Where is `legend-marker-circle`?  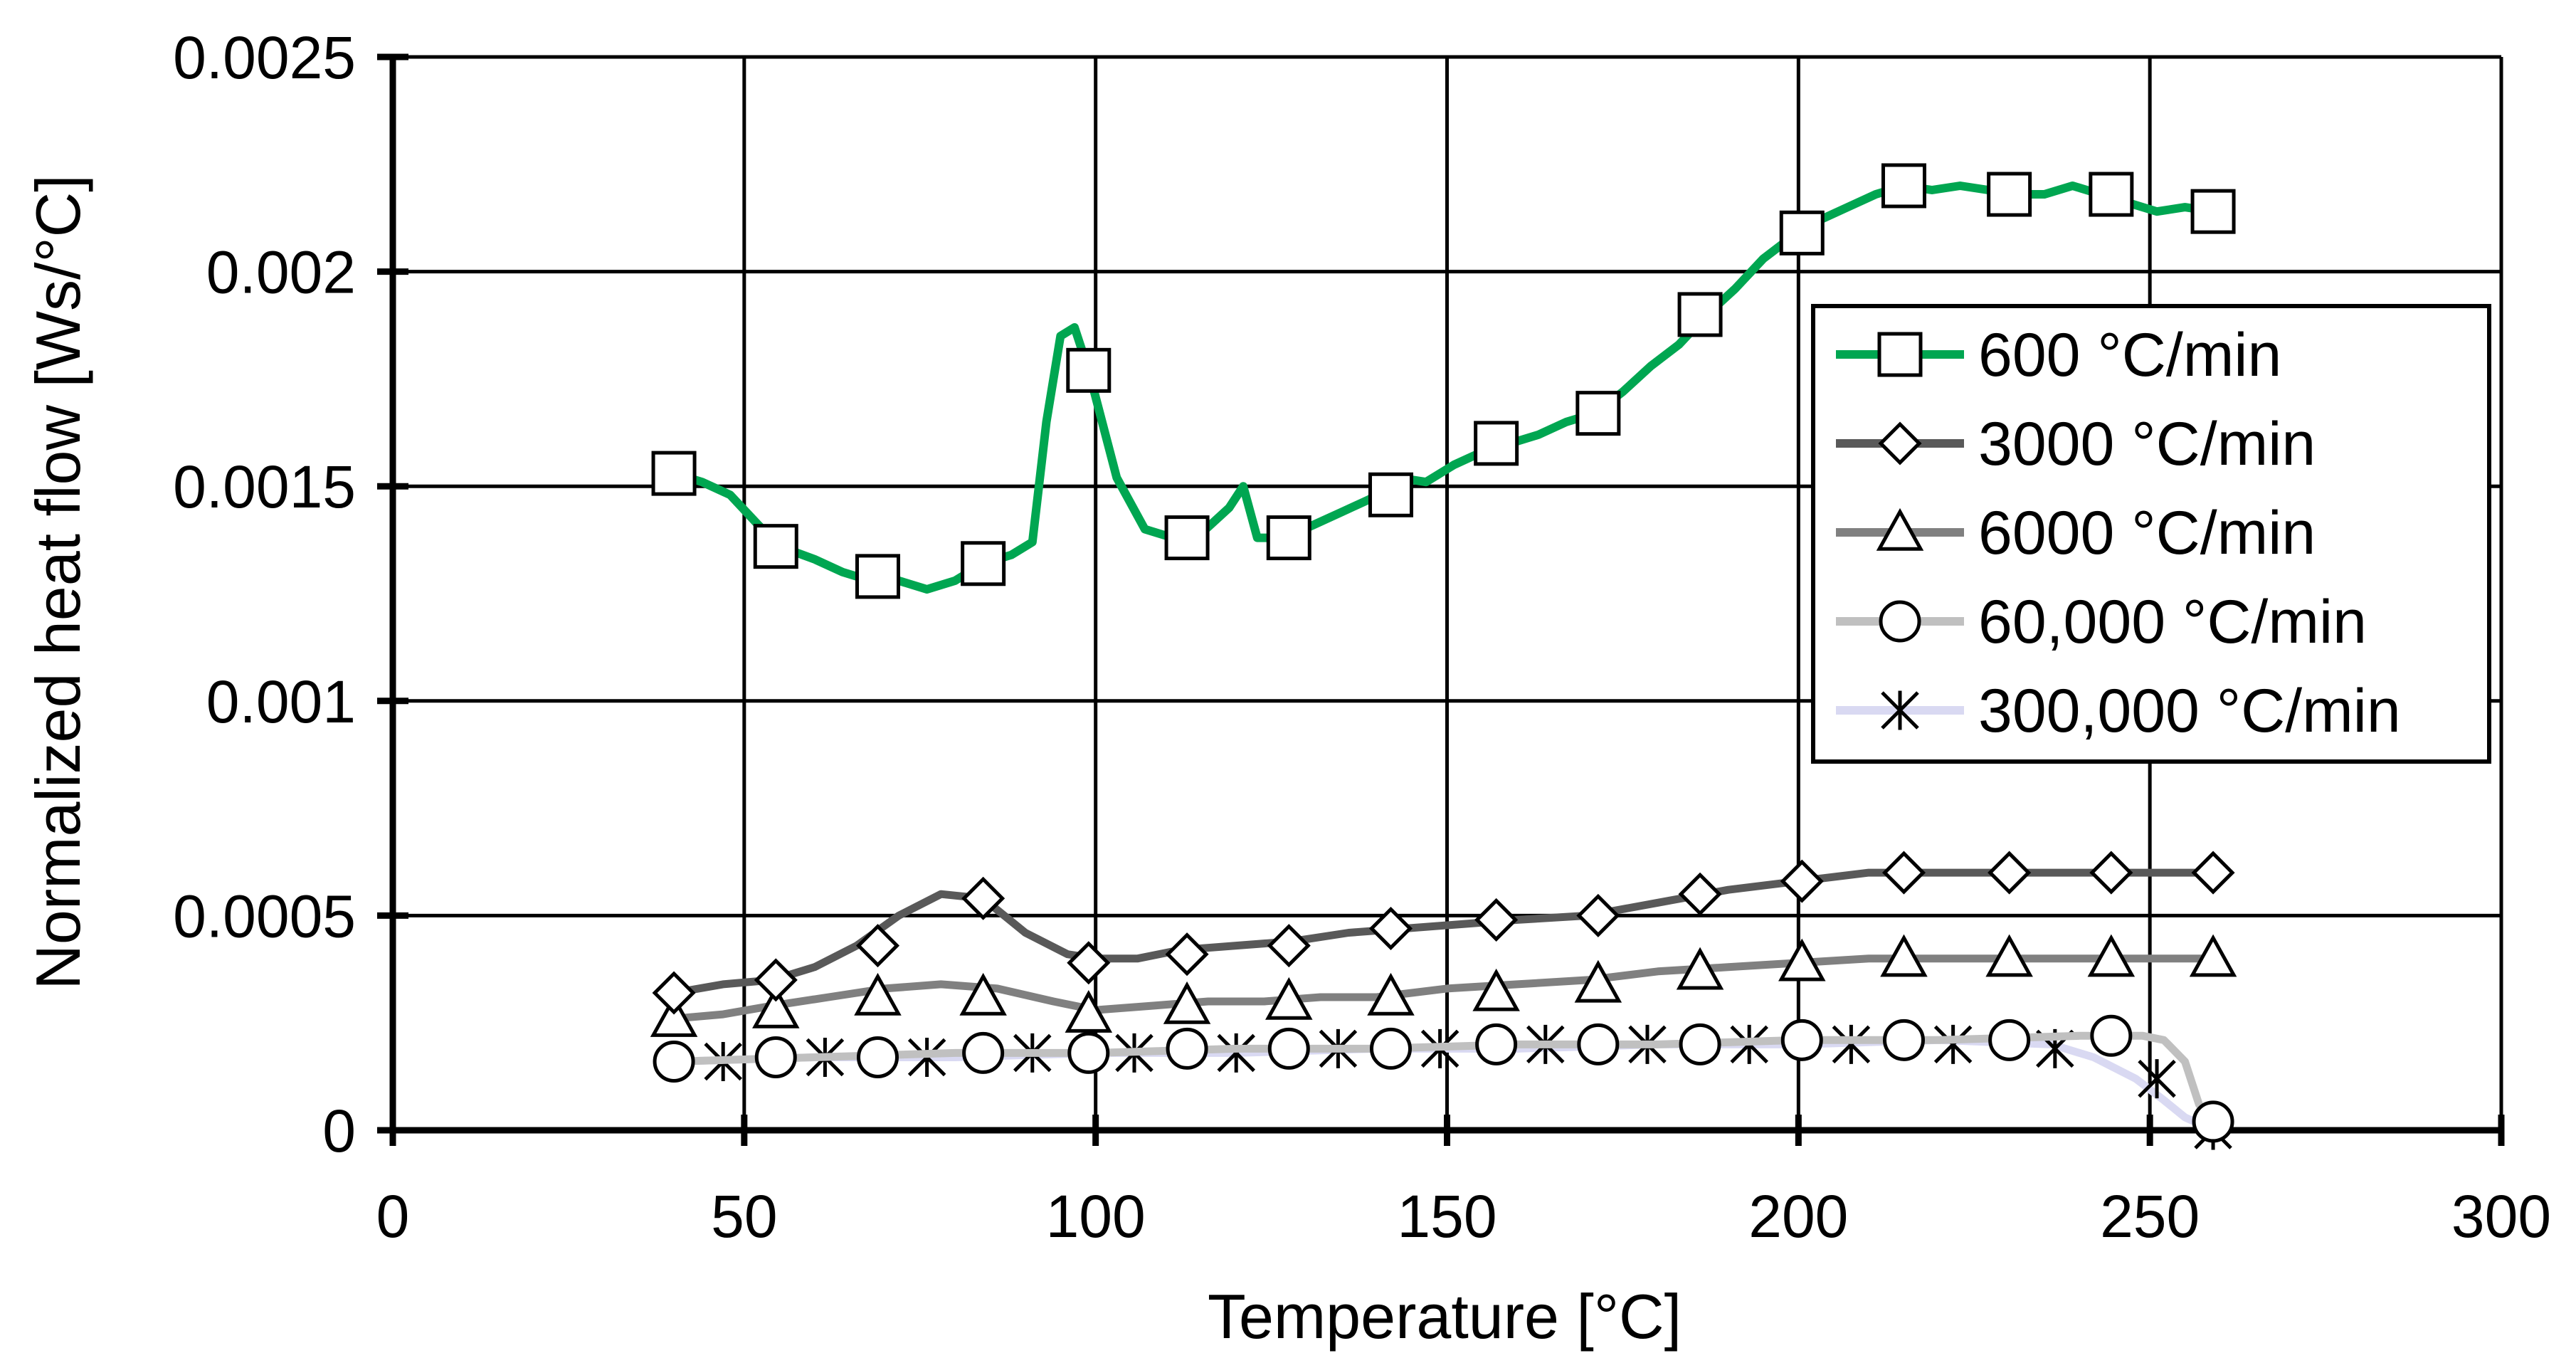 legend-marker-circle is located at coordinates (1900, 621).